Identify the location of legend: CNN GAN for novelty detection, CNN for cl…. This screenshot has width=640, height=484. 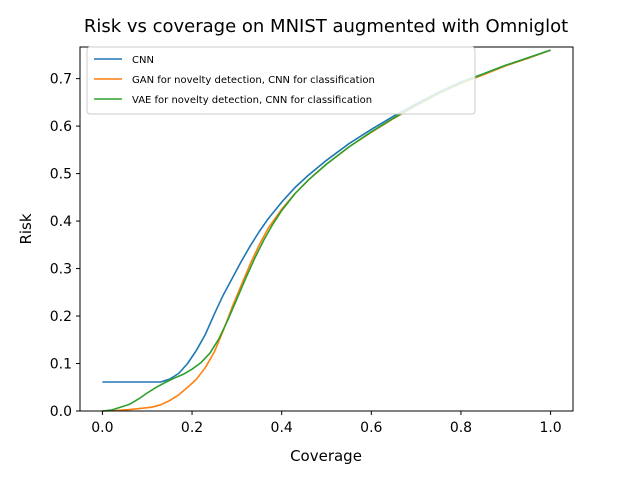
(281, 80).